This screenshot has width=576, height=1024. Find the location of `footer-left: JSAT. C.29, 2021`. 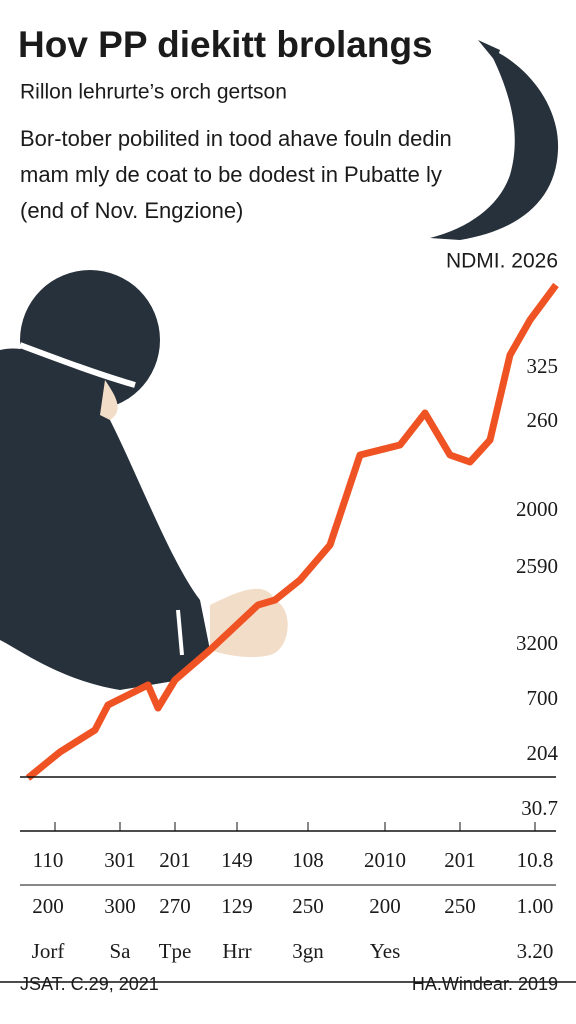

footer-left: JSAT. C.29, 2021 is located at coordinates (89, 984).